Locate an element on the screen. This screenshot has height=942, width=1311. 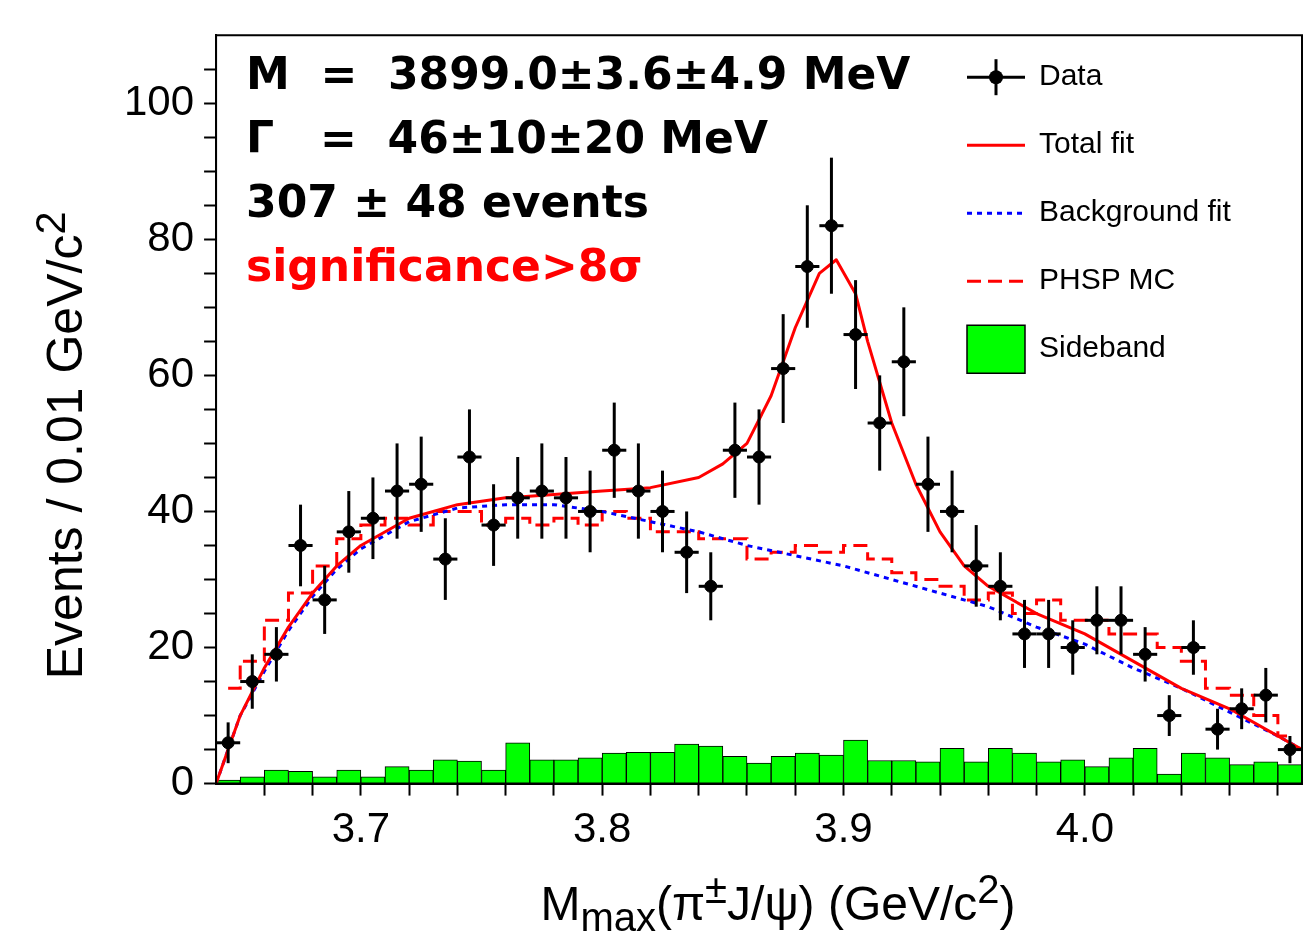
x-tick-label: 3.8 is located at coordinates (602, 828).